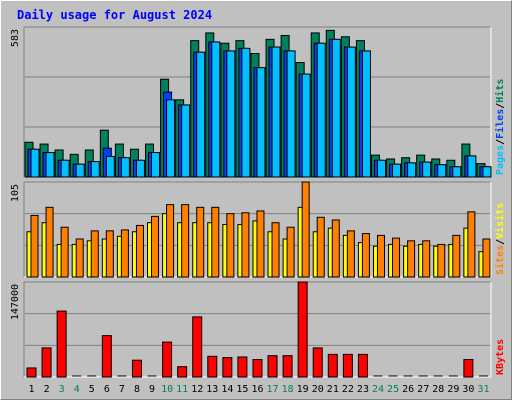 This screenshot has height=400, width=512. What do you see at coordinates (47, 389) in the screenshot?
I see `day-label-2: 2` at bounding box center [47, 389].